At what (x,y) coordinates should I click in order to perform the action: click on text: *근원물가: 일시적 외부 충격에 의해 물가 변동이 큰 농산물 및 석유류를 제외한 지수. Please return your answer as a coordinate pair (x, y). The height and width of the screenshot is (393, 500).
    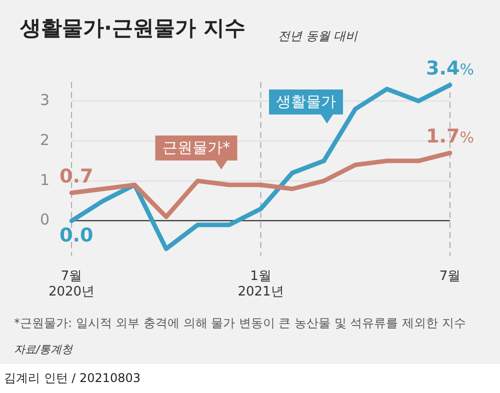
    Looking at the image, I should click on (240, 323).